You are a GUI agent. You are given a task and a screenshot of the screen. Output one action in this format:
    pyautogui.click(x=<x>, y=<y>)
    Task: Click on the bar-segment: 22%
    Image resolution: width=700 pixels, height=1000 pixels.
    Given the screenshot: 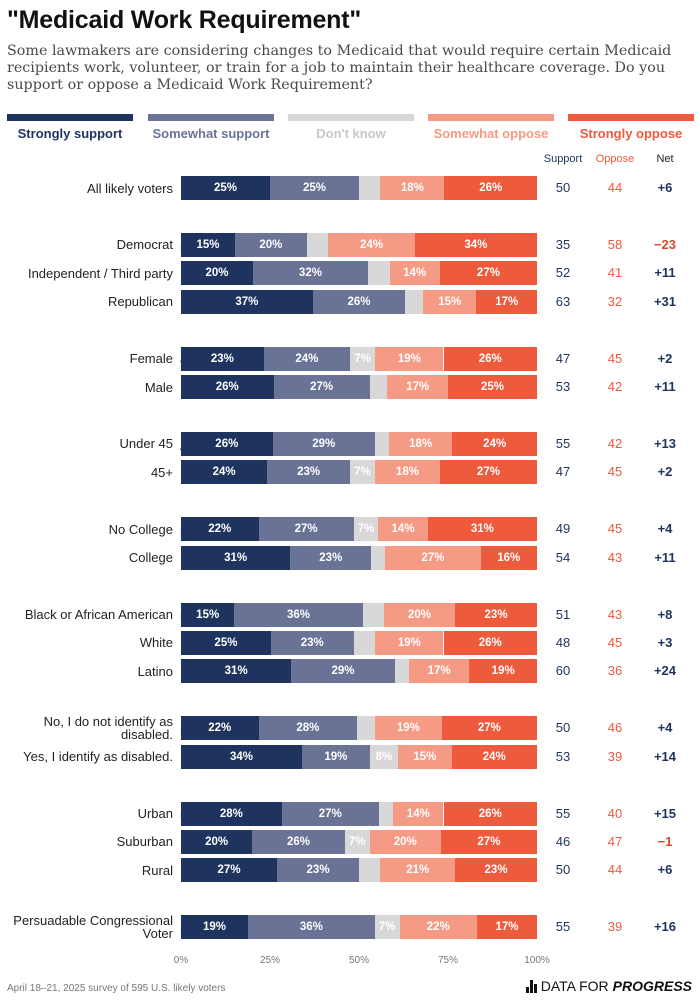 What is the action you would take?
    pyautogui.click(x=220, y=728)
    